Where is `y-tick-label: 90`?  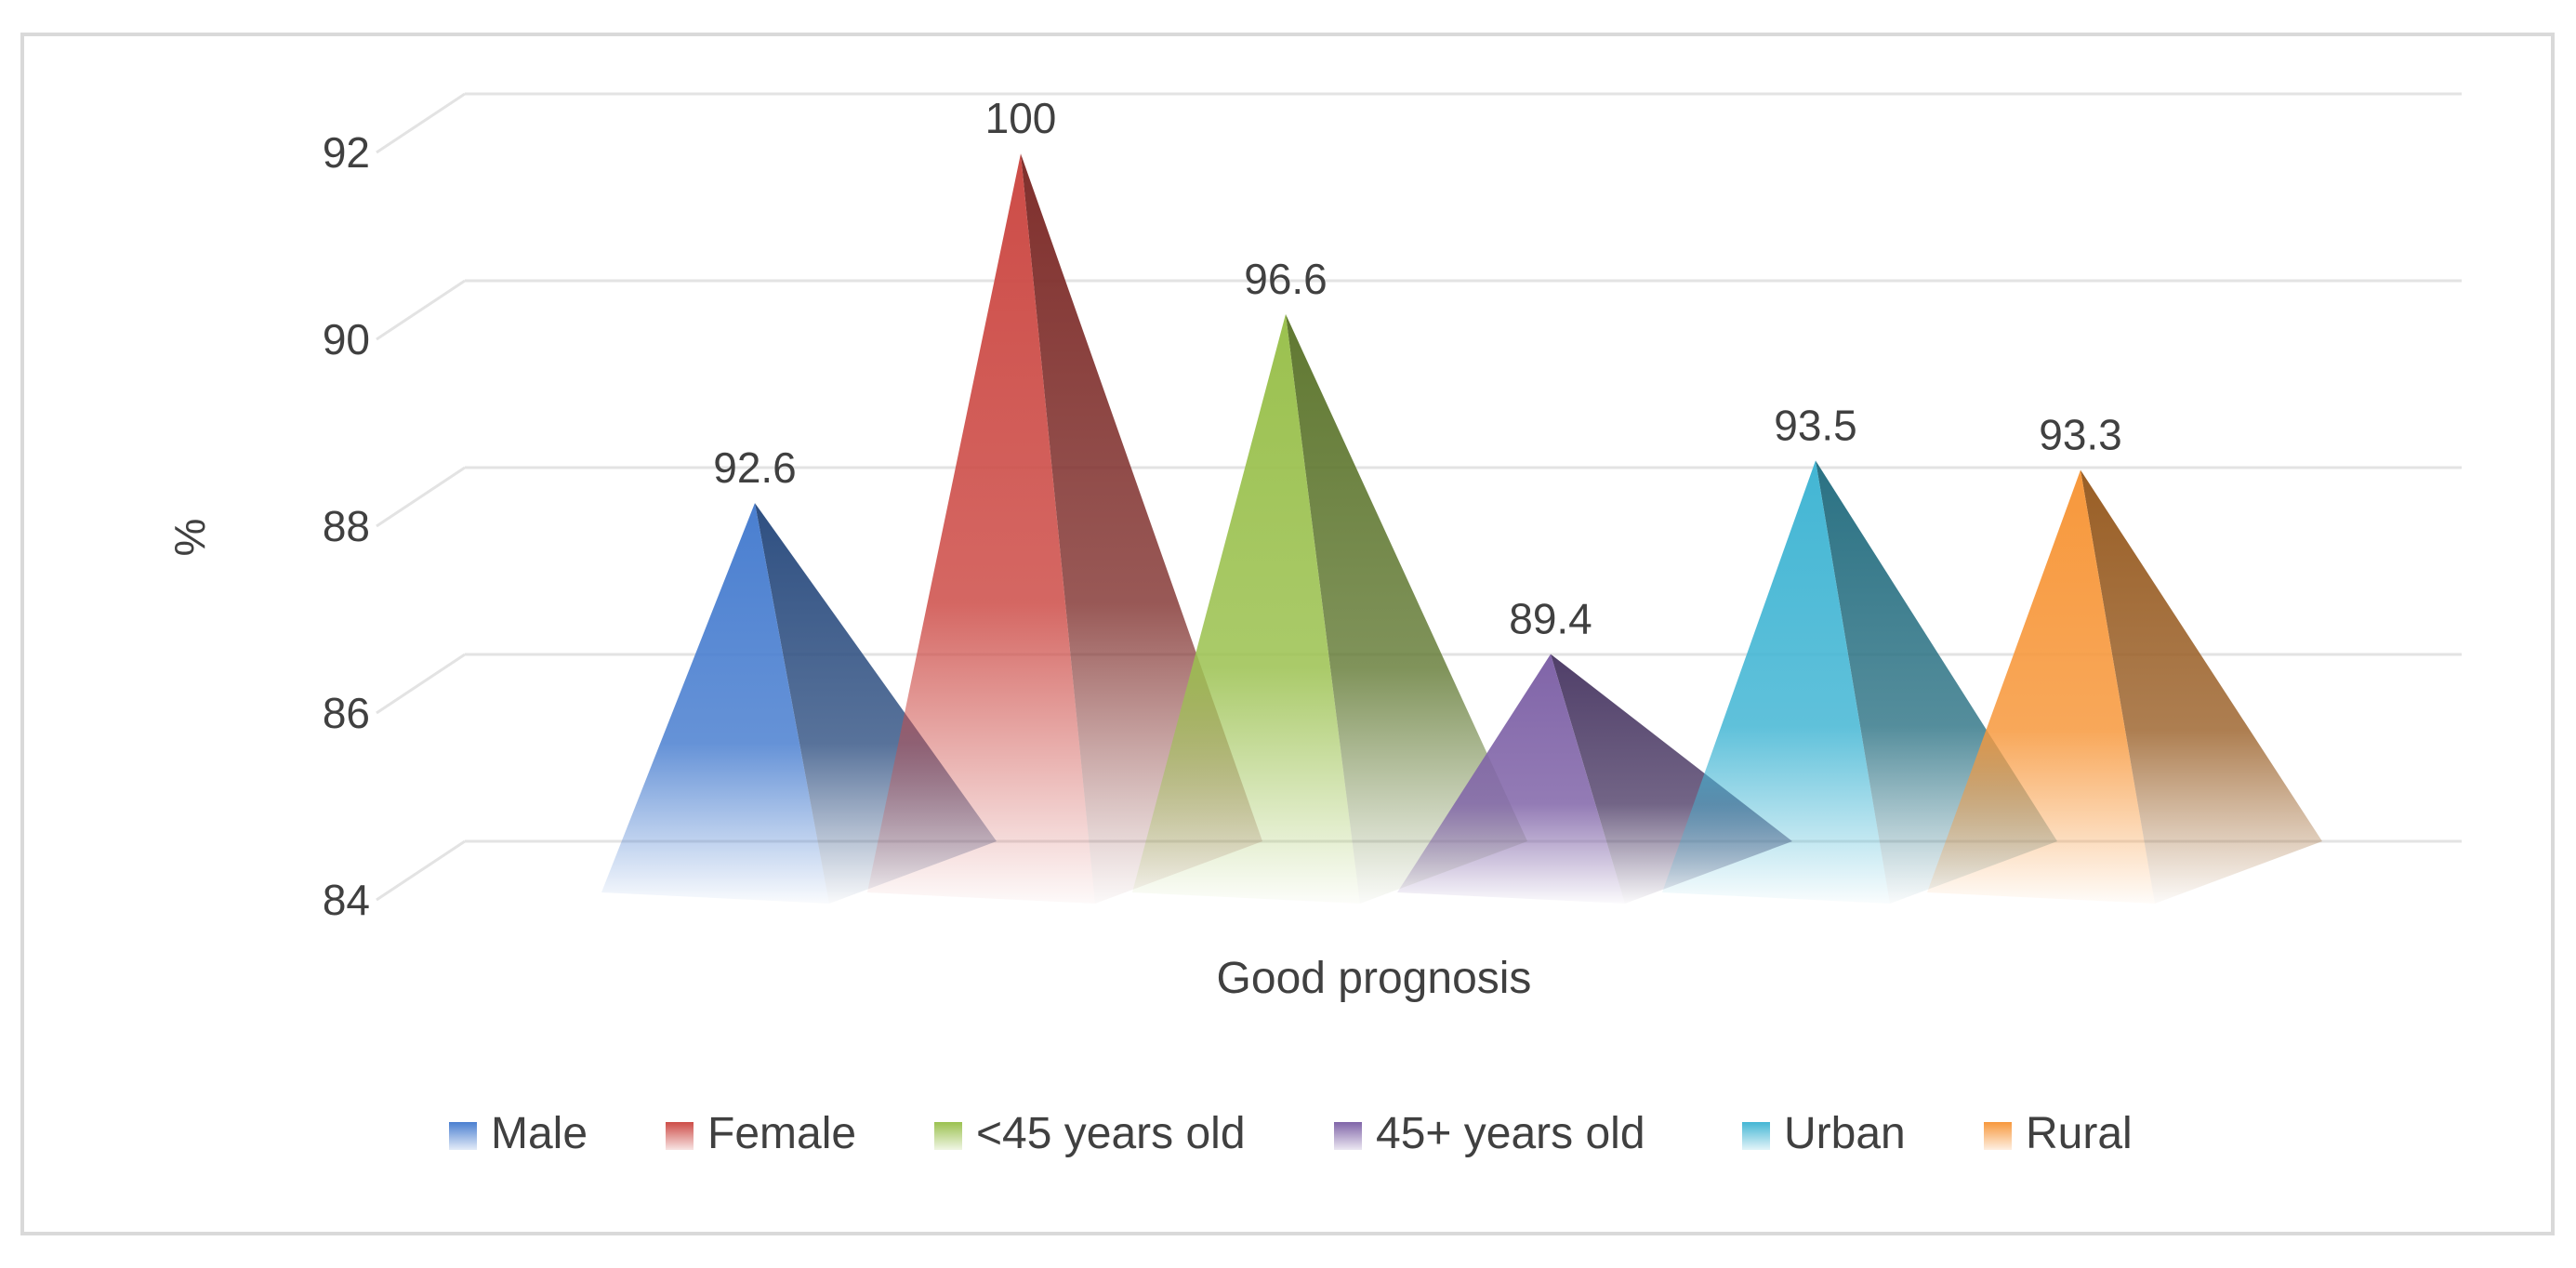
y-tick-label: 90 is located at coordinates (346, 339).